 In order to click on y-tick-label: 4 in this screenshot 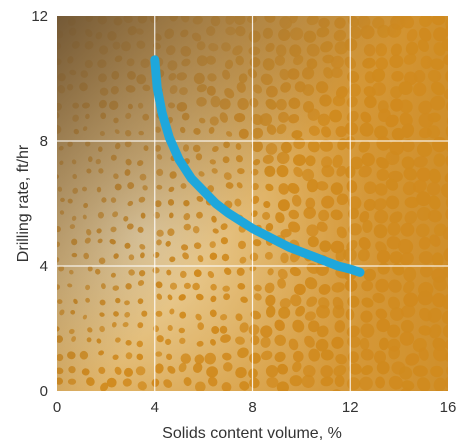, I will do `click(44, 266)`.